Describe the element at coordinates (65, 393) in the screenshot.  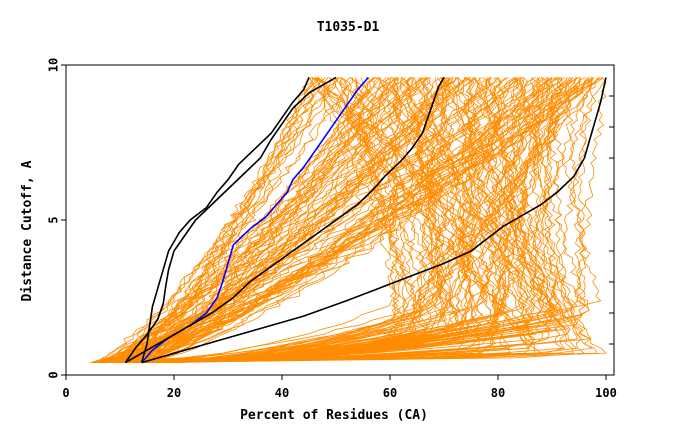
I see `x-tick-label: 0` at that location.